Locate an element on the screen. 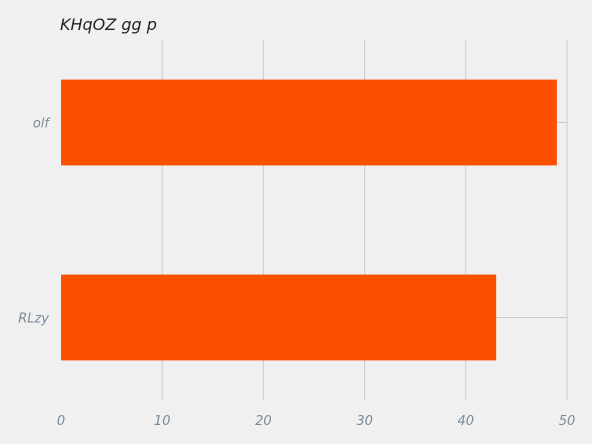  x-tick-label: 40 is located at coordinates (466, 421).